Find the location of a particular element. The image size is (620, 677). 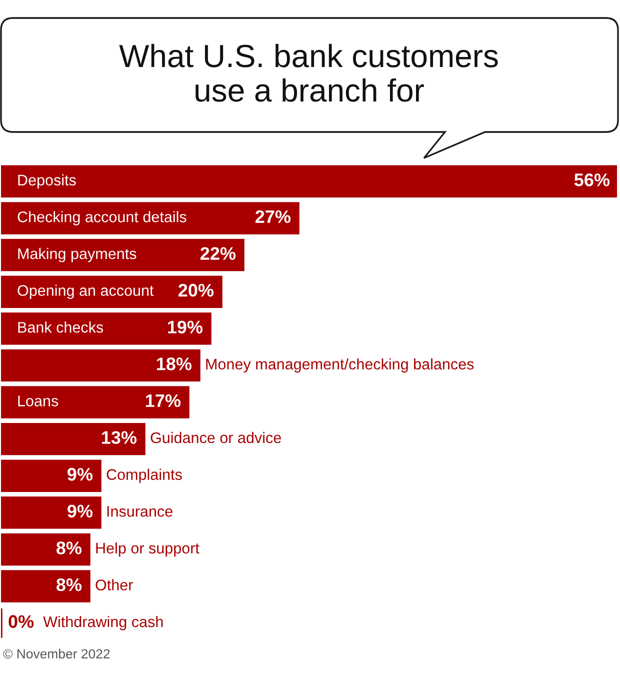

data-label: 17% is located at coordinates (163, 401).